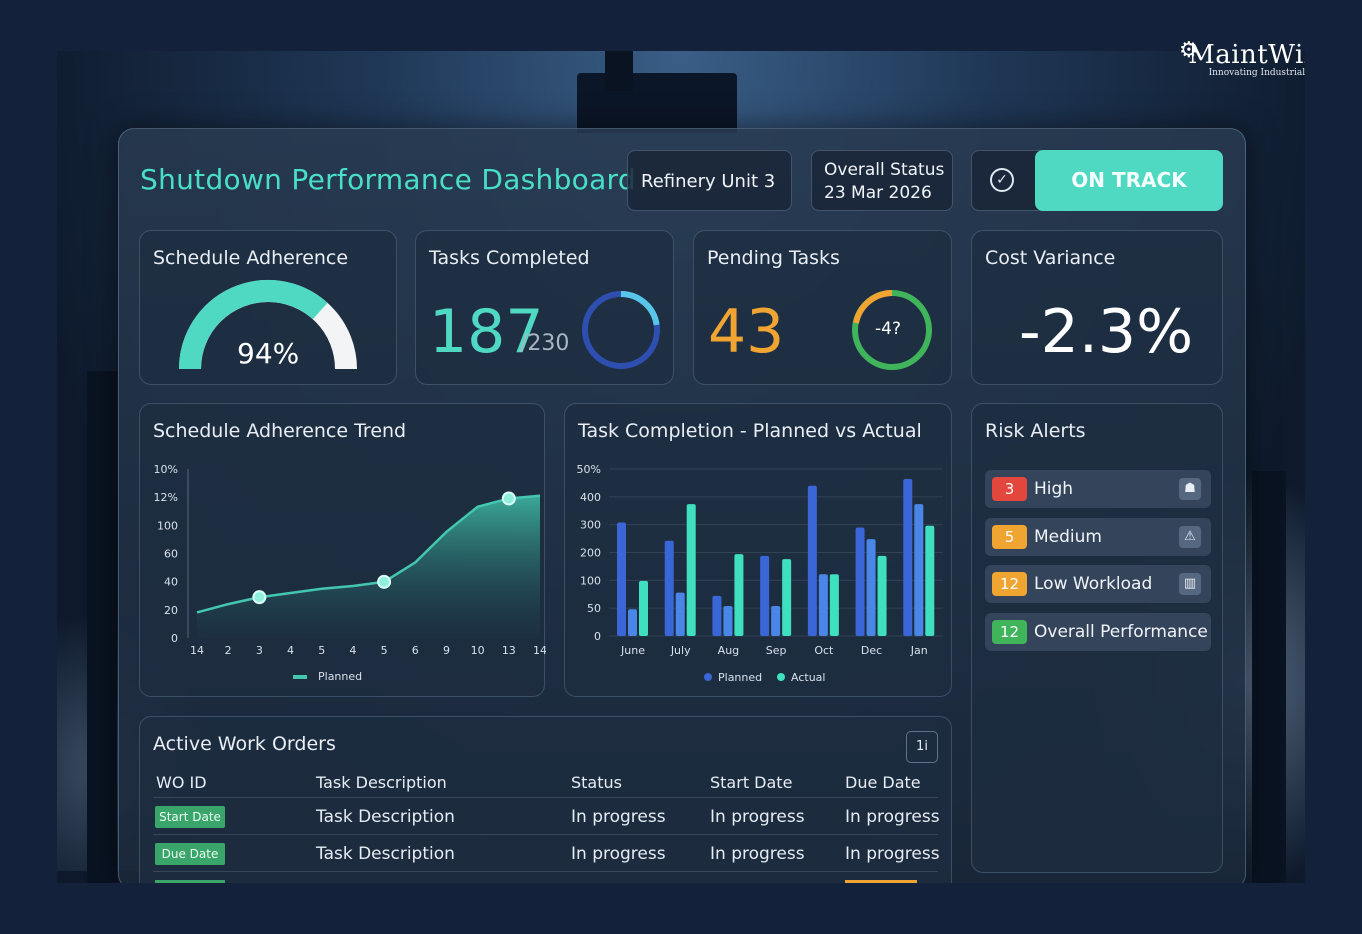 The height and width of the screenshot is (934, 1362). What do you see at coordinates (621, 330) in the screenshot?
I see `tasks-progress-ring` at bounding box center [621, 330].